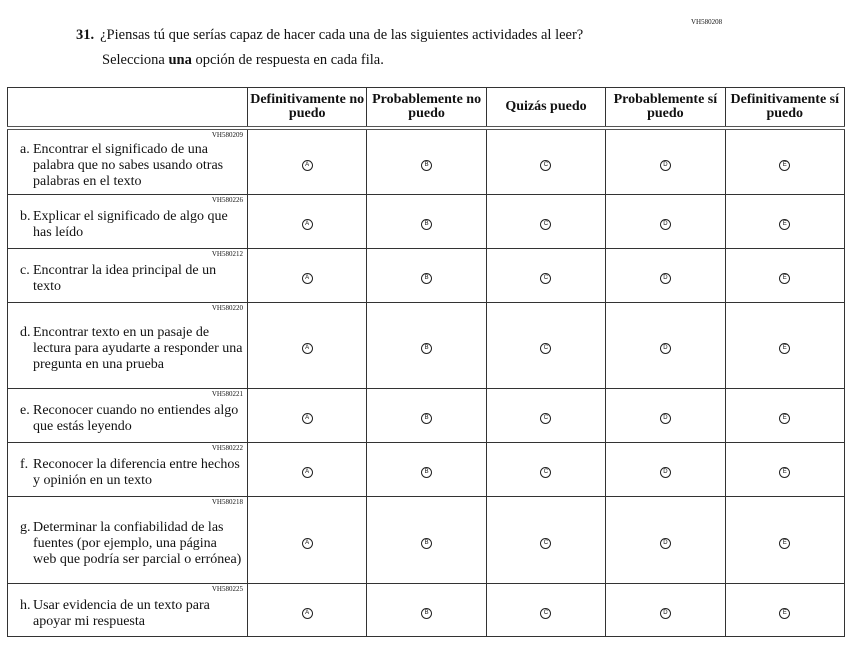 The width and height of the screenshot is (853, 651). Describe the element at coordinates (227, 447) in the screenshot. I see `item-code: VH580222` at that location.